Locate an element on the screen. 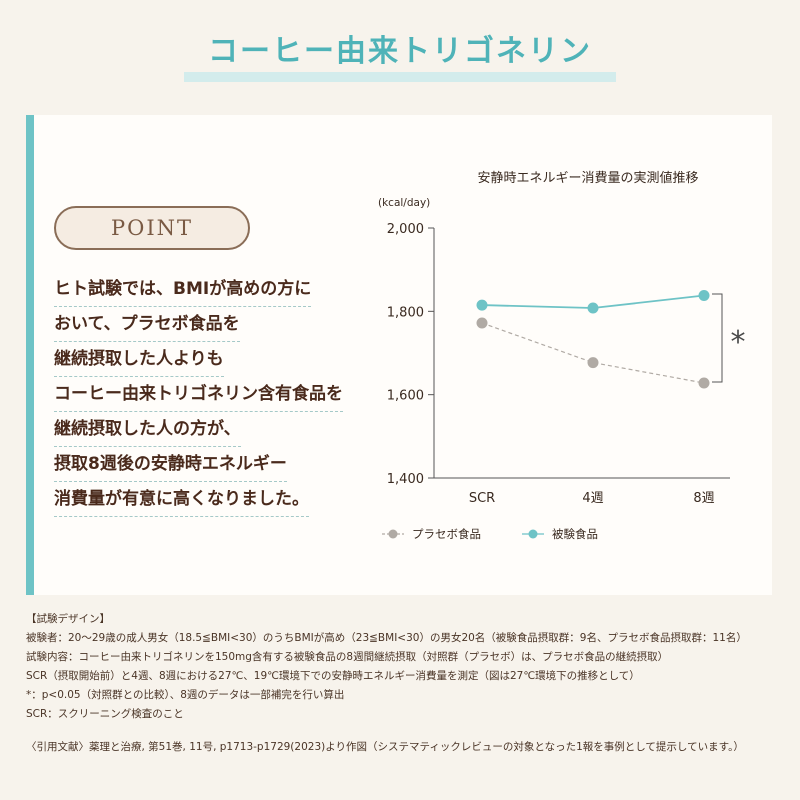  y-axis-unit: (kcal/day) is located at coordinates (404, 203).